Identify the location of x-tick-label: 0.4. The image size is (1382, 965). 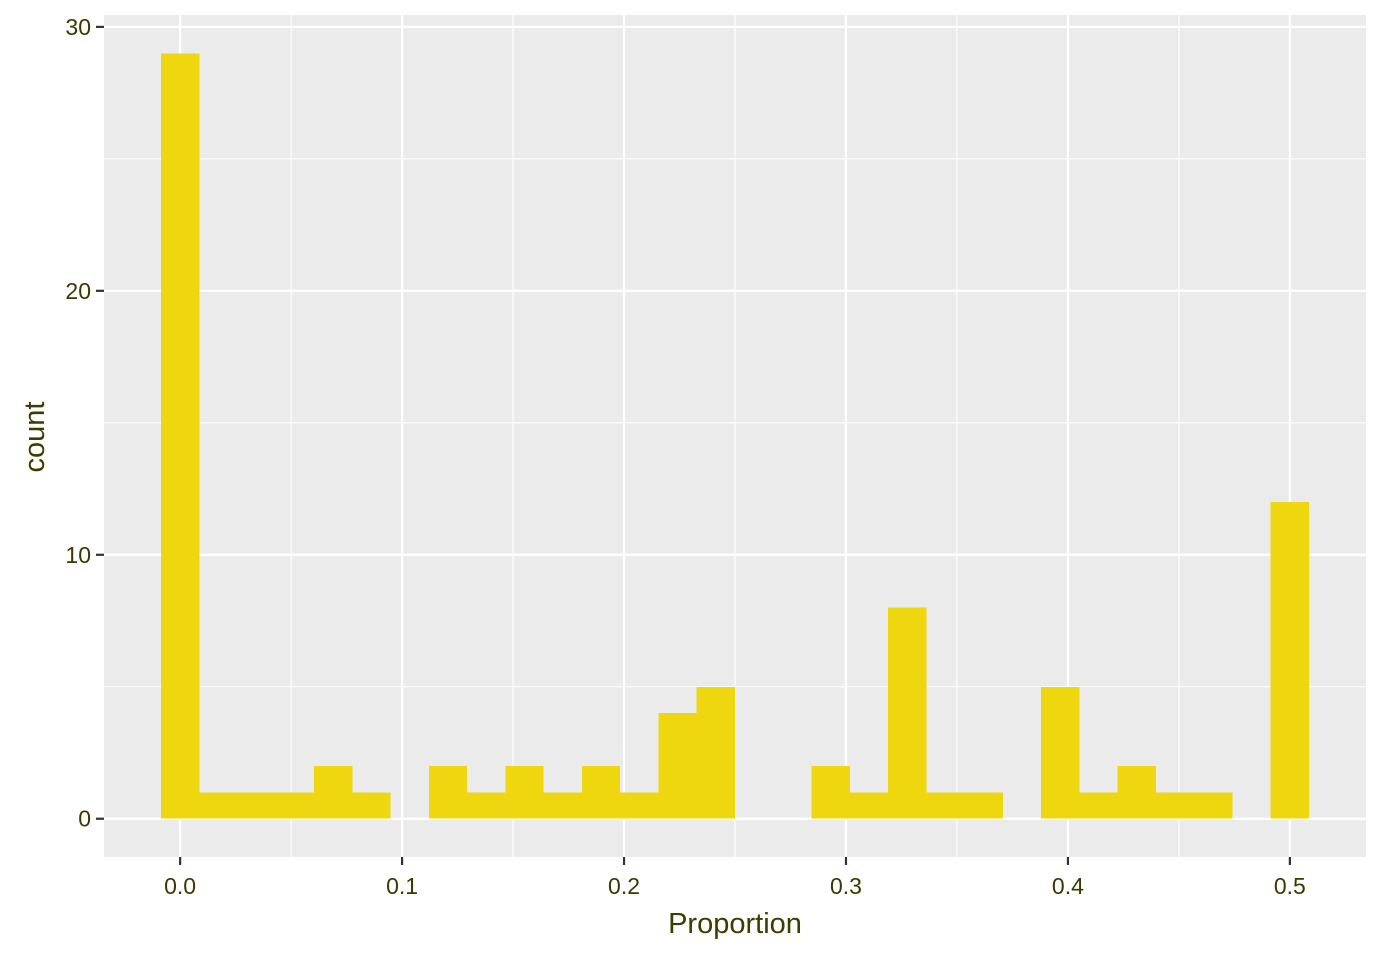
(1068, 886).